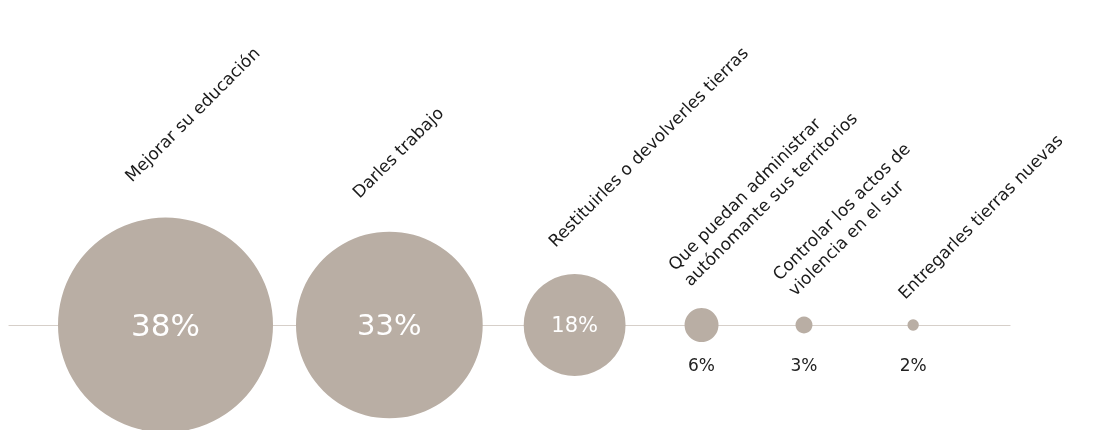  I want to click on data-label: 3%, so click(804, 364).